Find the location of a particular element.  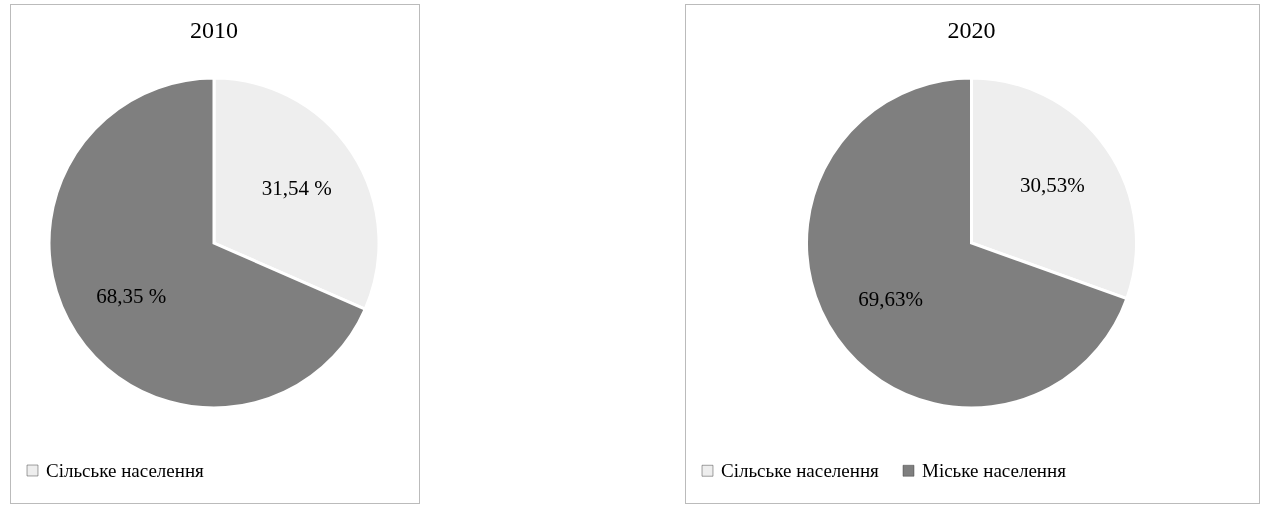

legend-label: Міське населення is located at coordinates (994, 470).